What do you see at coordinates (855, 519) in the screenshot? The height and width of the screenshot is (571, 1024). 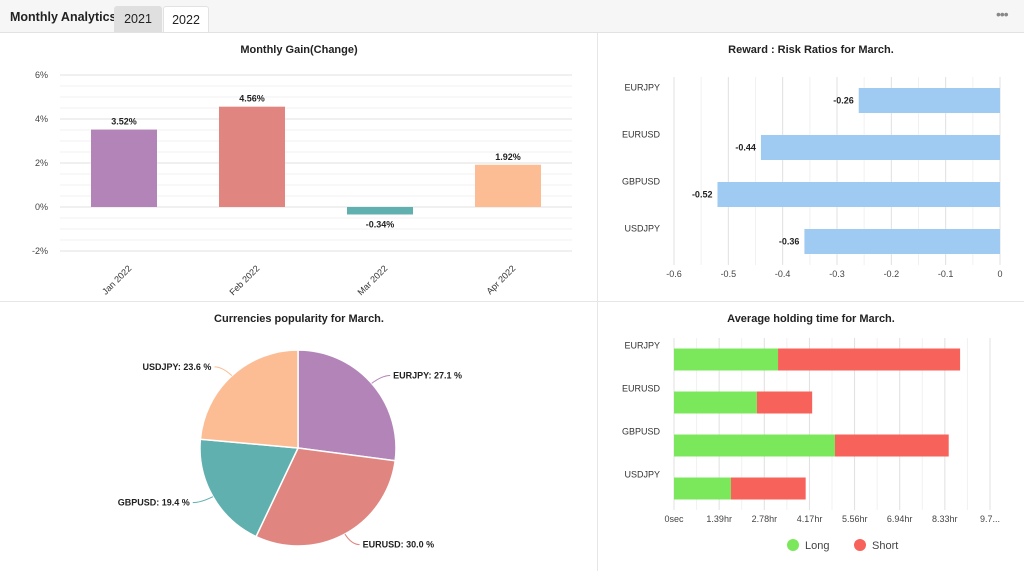 I see `x-tick-label: 5.56hr` at bounding box center [855, 519].